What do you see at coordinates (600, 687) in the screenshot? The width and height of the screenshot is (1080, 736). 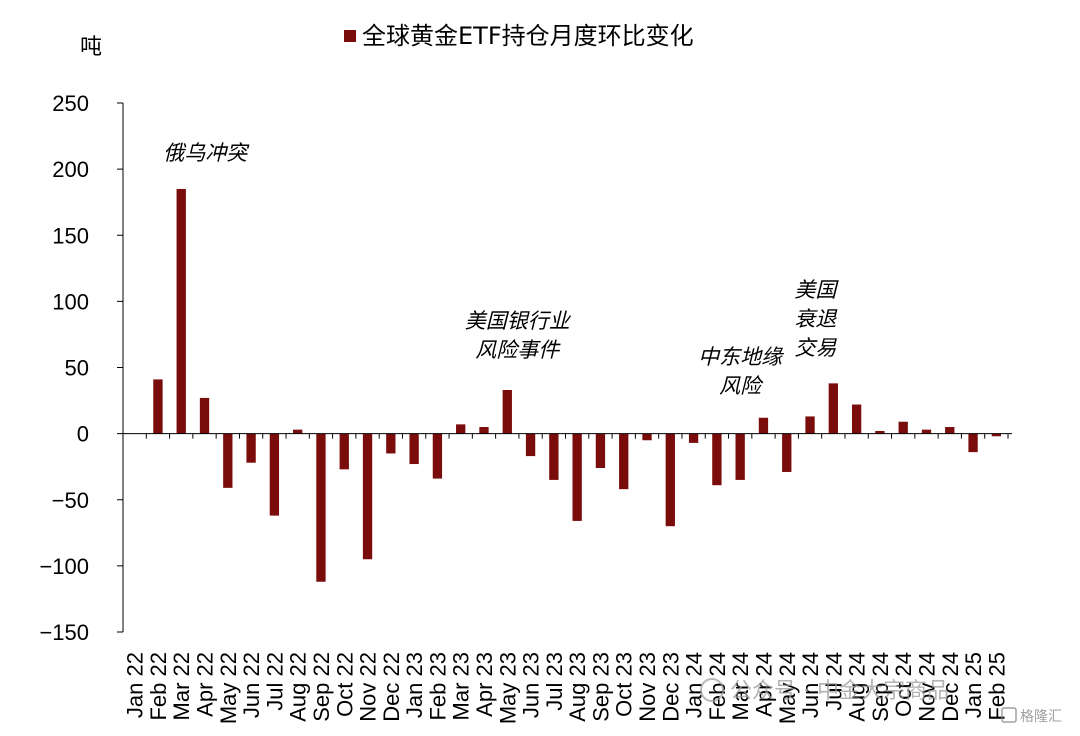 I see `x-tick-label: Sep 23` at bounding box center [600, 687].